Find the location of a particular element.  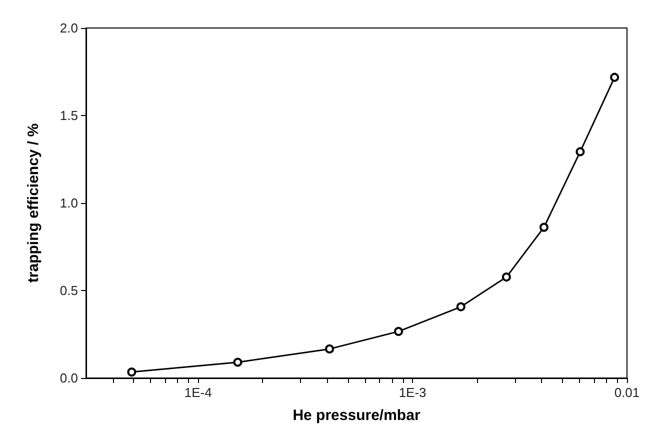

y-tick-label: 0.5 is located at coordinates (69, 290).